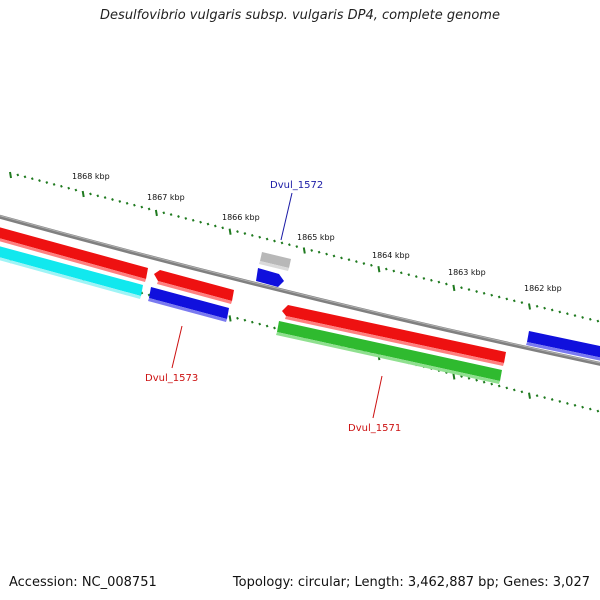  Describe the element at coordinates (70, 278) in the screenshot. I see `gene-cyan-left-shadow` at that location.